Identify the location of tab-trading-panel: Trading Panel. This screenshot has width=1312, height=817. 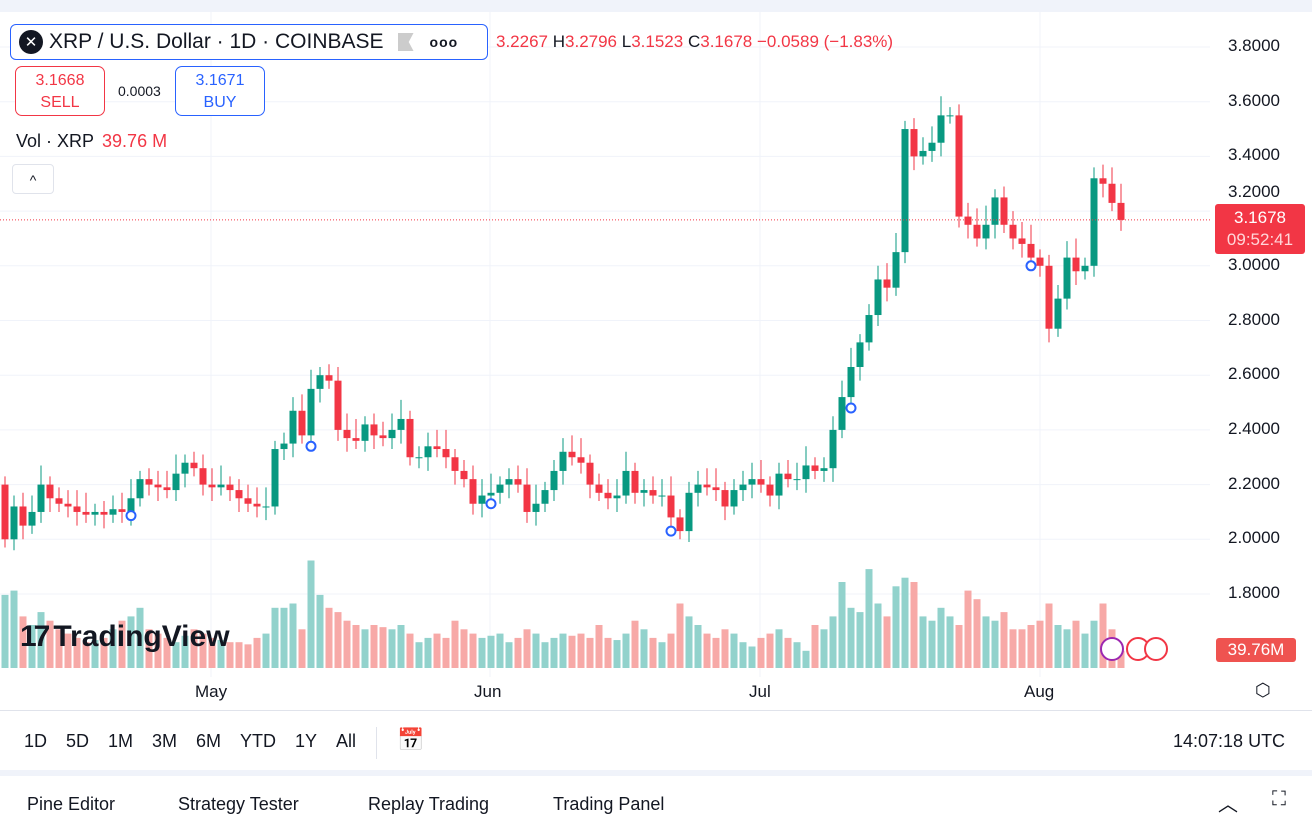
(609, 804).